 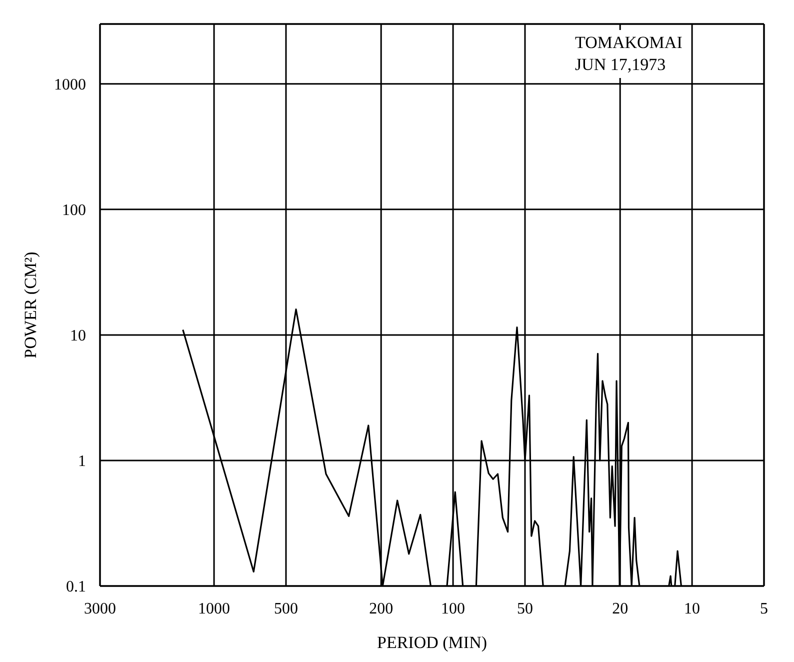 I want to click on y-tick-label: 0.1, so click(x=76, y=587).